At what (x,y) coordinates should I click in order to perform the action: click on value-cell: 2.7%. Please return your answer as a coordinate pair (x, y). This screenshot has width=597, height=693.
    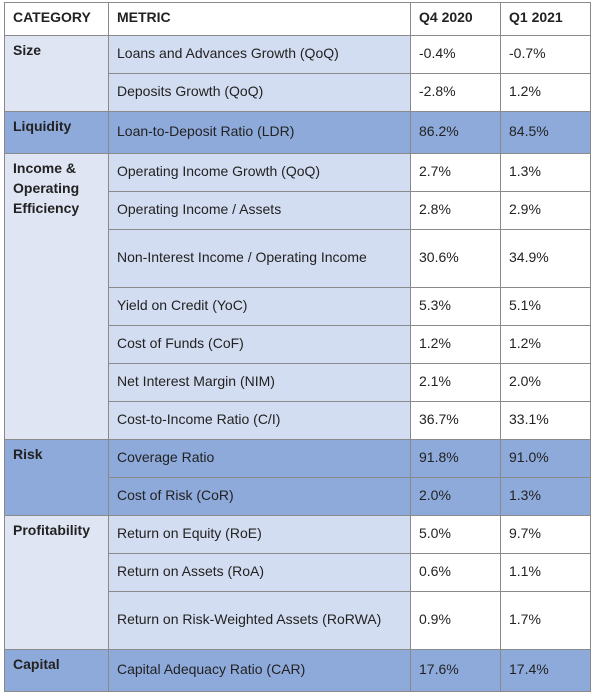
    Looking at the image, I should click on (455, 172).